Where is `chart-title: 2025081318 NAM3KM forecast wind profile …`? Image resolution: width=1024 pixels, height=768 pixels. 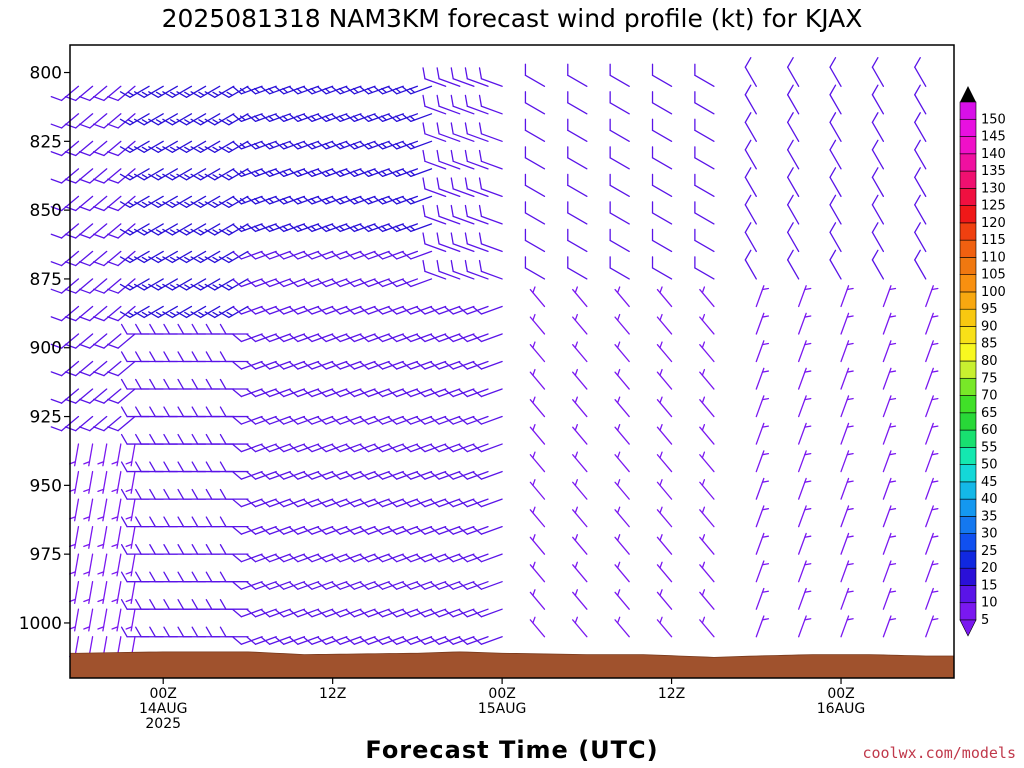 chart-title: 2025081318 NAM3KM forecast wind profile … is located at coordinates (512, 18).